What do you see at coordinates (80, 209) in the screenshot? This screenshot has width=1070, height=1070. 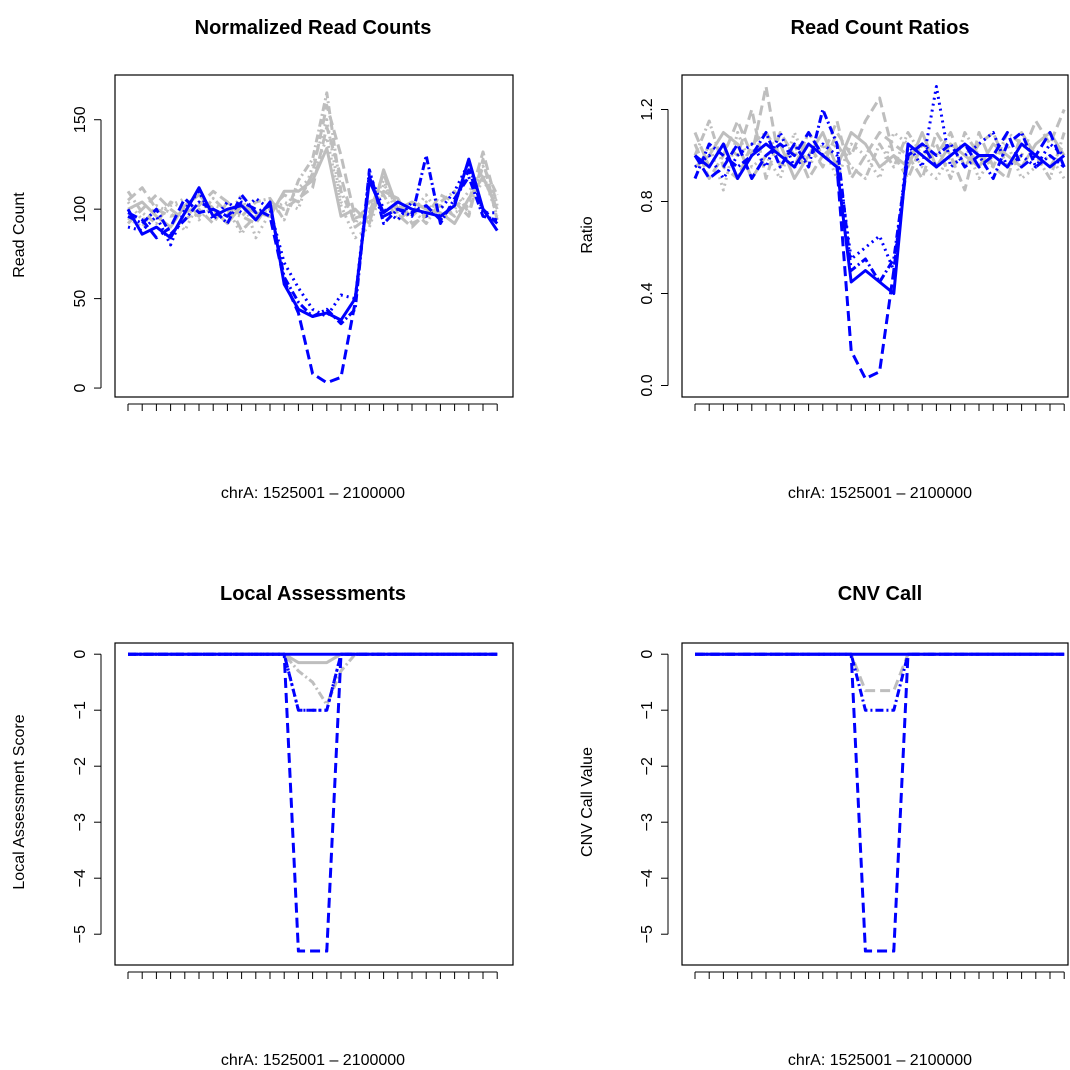 I see `y-tick-label: 100` at bounding box center [80, 209].